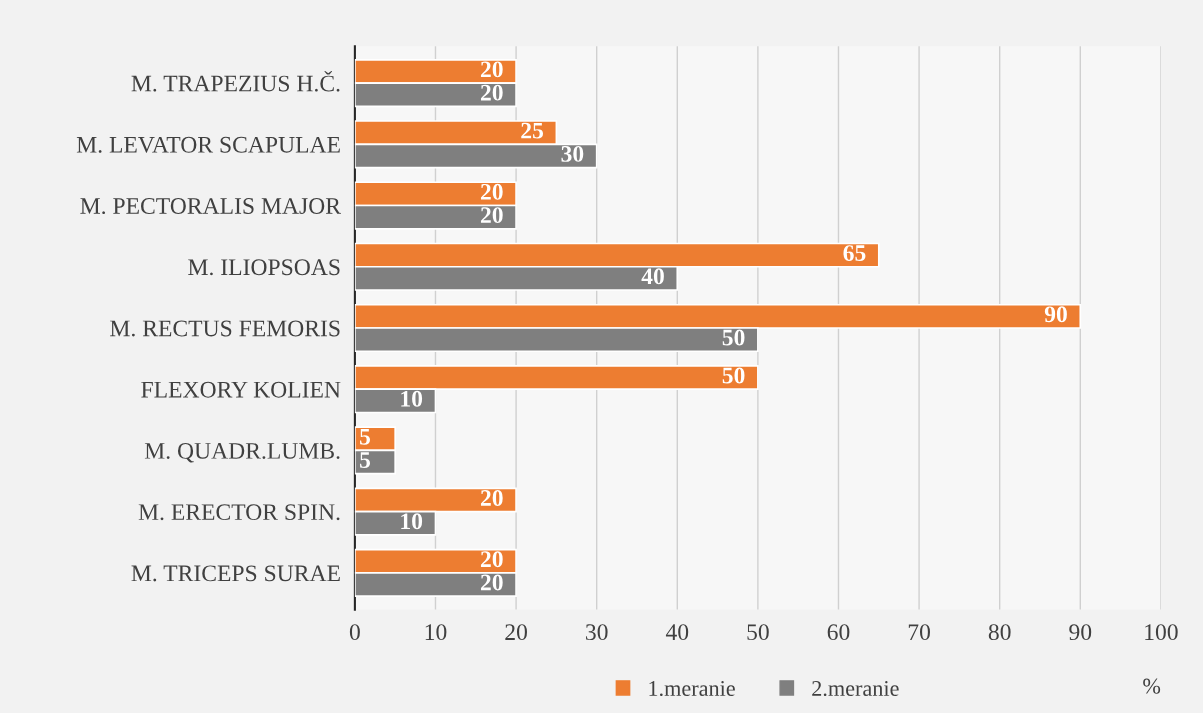  Describe the element at coordinates (838, 632) in the screenshot. I see `x-tick-label: 60` at that location.